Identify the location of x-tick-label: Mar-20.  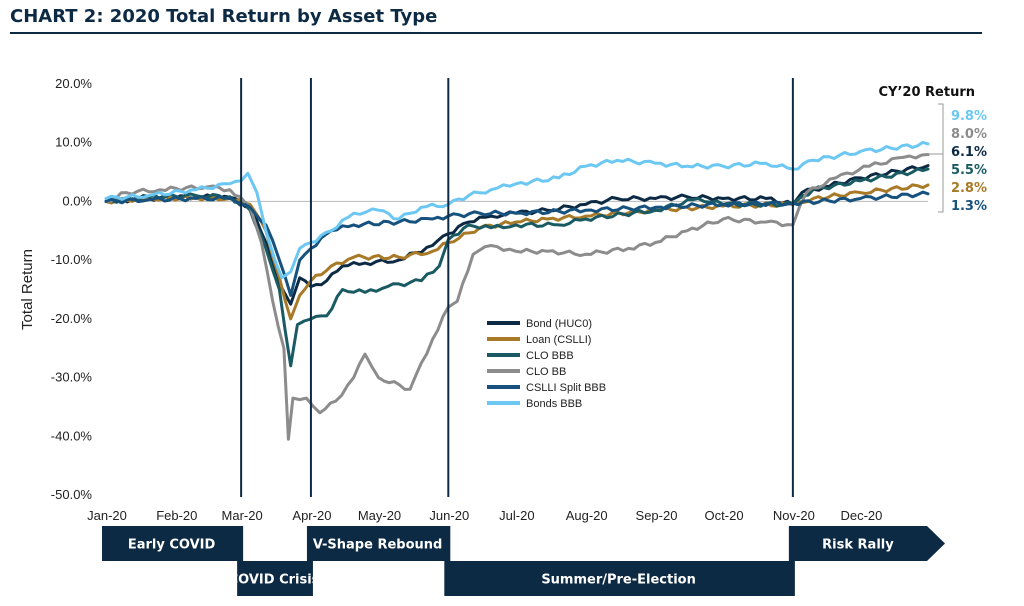
(242, 515).